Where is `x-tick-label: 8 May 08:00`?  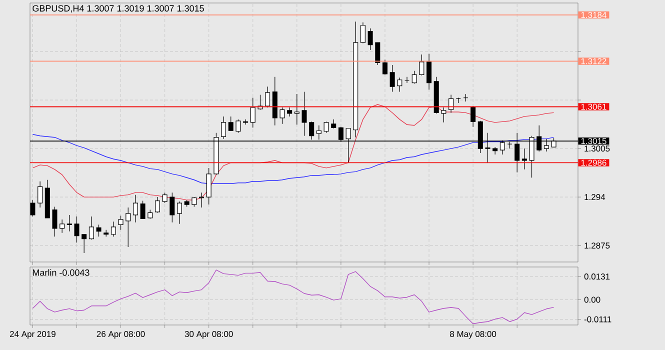
x-tick-label: 8 May 08:00 is located at coordinates (473, 335).